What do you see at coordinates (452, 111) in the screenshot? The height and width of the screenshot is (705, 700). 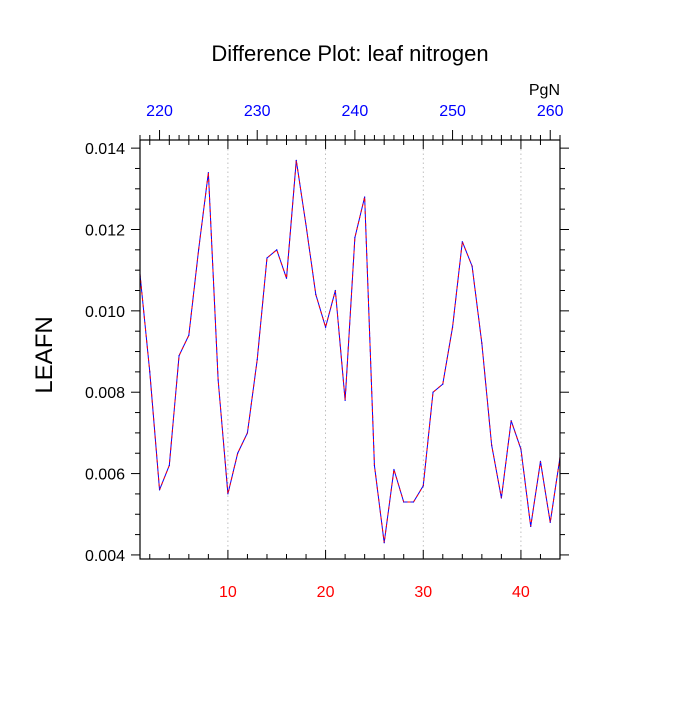 I see `top-tick-label: 250` at bounding box center [452, 111].